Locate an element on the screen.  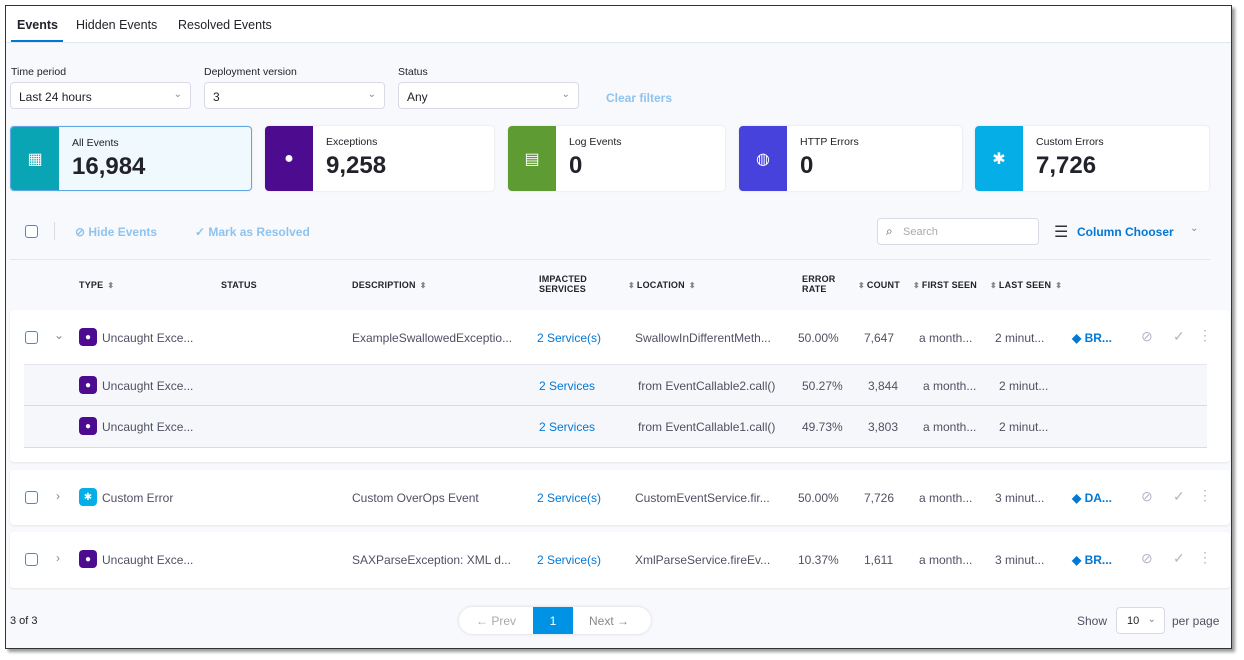
deployment-version-value: 3 is located at coordinates (216, 97).